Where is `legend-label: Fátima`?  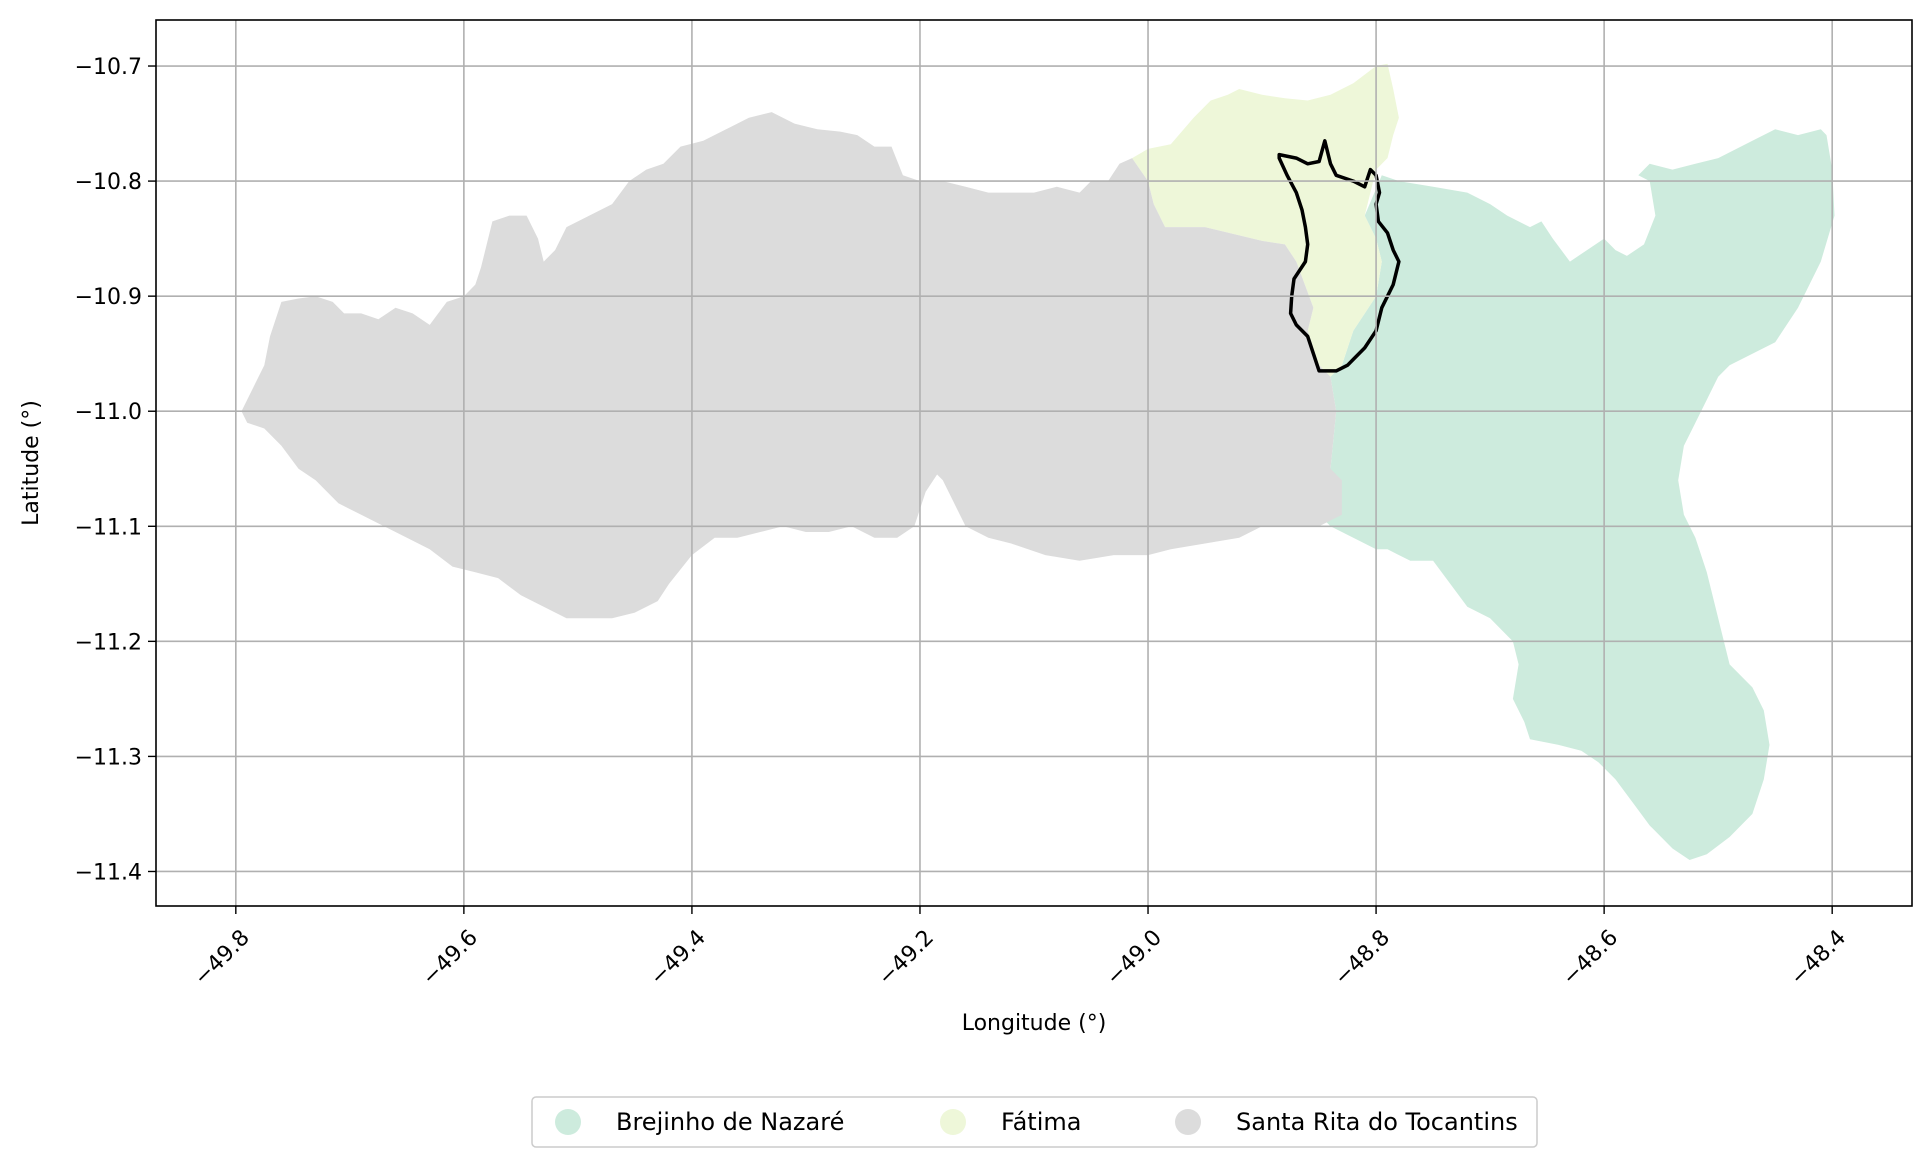
legend-label: Fátima is located at coordinates (1041, 1122).